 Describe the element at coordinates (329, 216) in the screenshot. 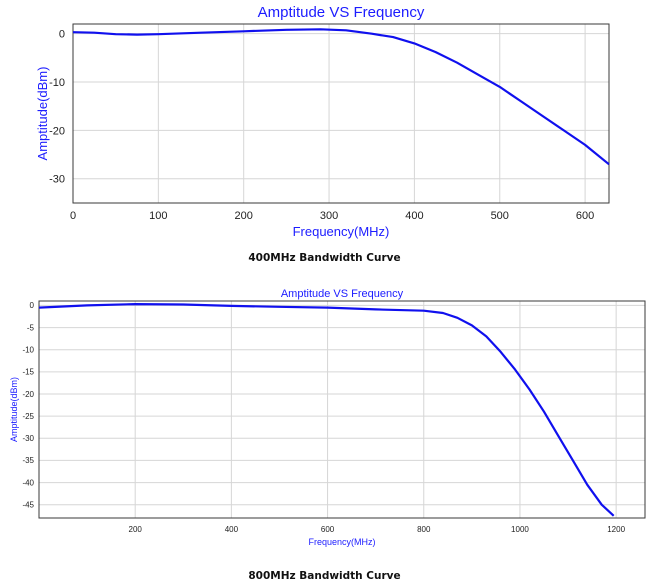

I see `x-tick-label: 300` at that location.